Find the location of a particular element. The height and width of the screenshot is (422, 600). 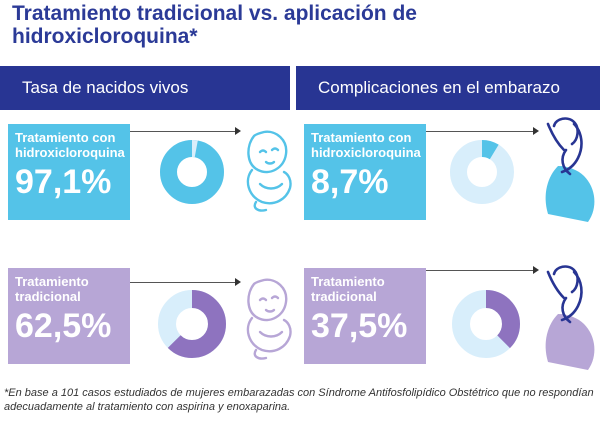

donut-chart-br is located at coordinates (486, 324).